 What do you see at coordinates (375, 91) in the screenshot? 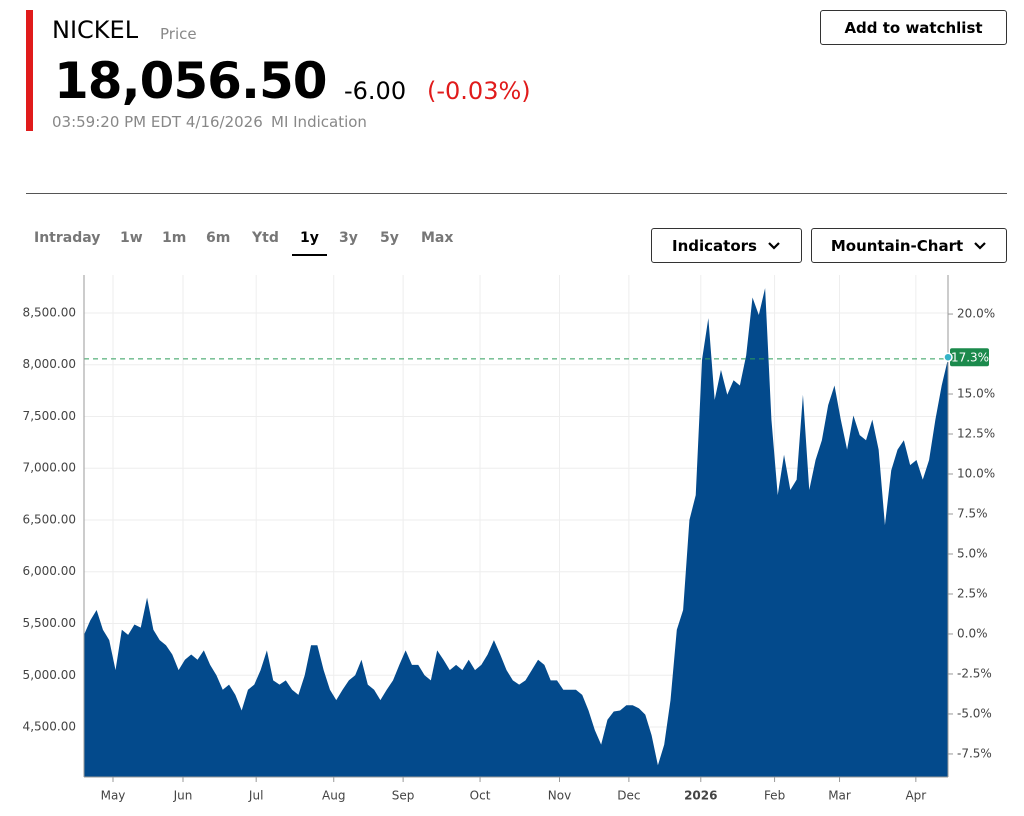
I see `change: -6.00` at bounding box center [375, 91].